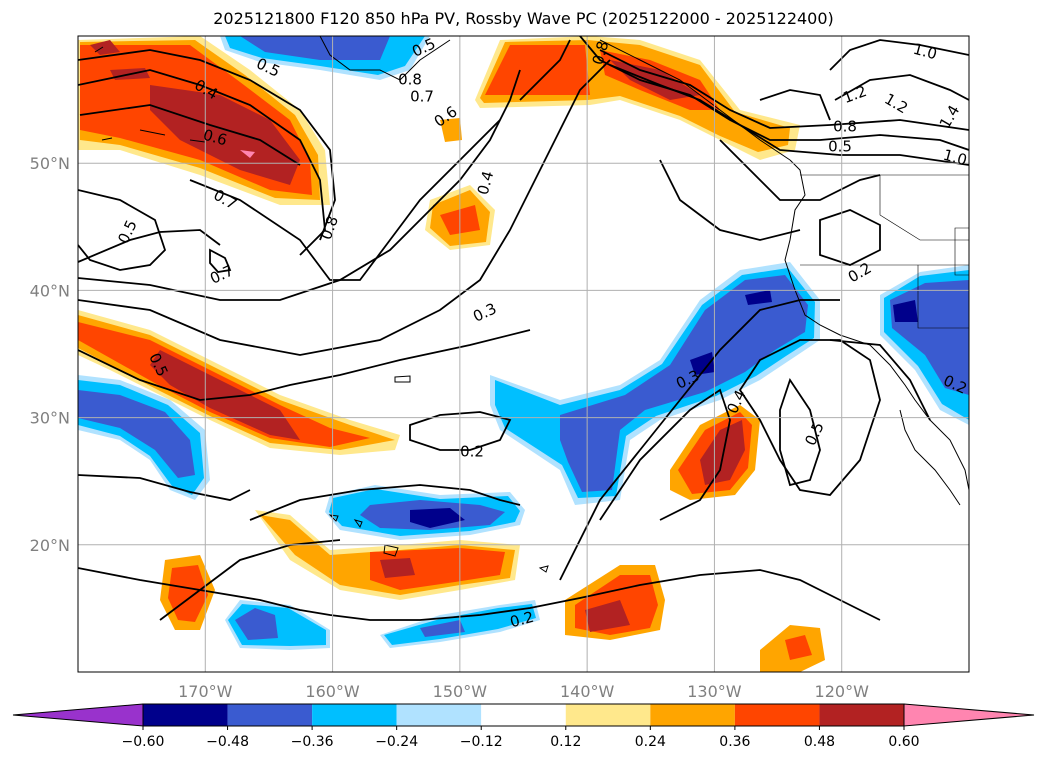 This screenshot has width=1047, height=765. I want to click on colorbar-tick-label: −0.12, so click(481, 742).